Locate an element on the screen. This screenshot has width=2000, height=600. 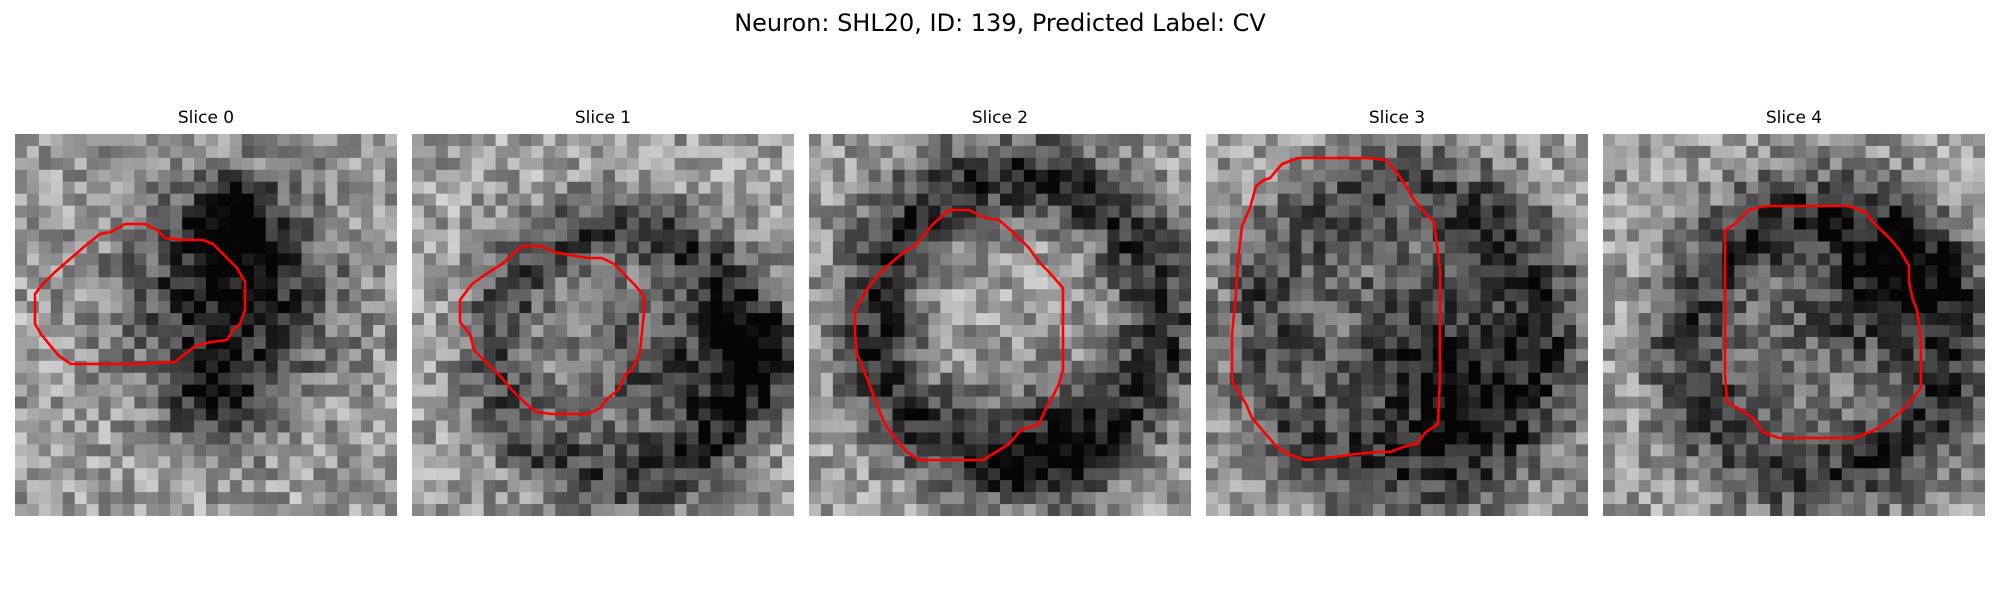
slice-panel-2: Slice 2 is located at coordinates (1000, 312).